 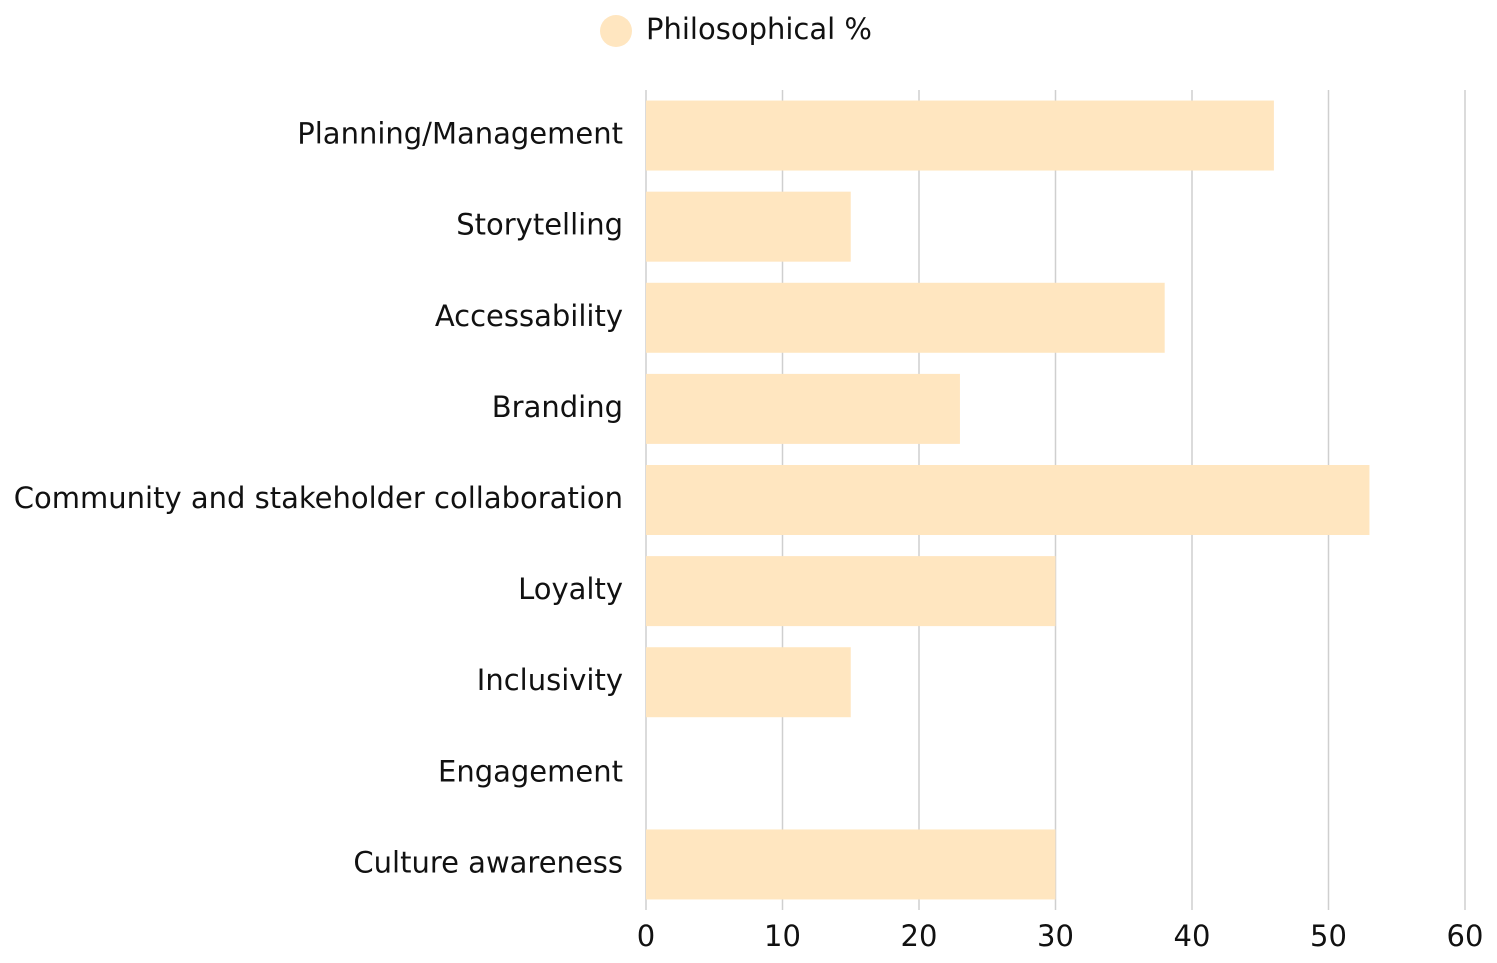 What do you see at coordinates (318, 498) in the screenshot?
I see `y-tick-label: Community and stakeholder collaboration` at bounding box center [318, 498].